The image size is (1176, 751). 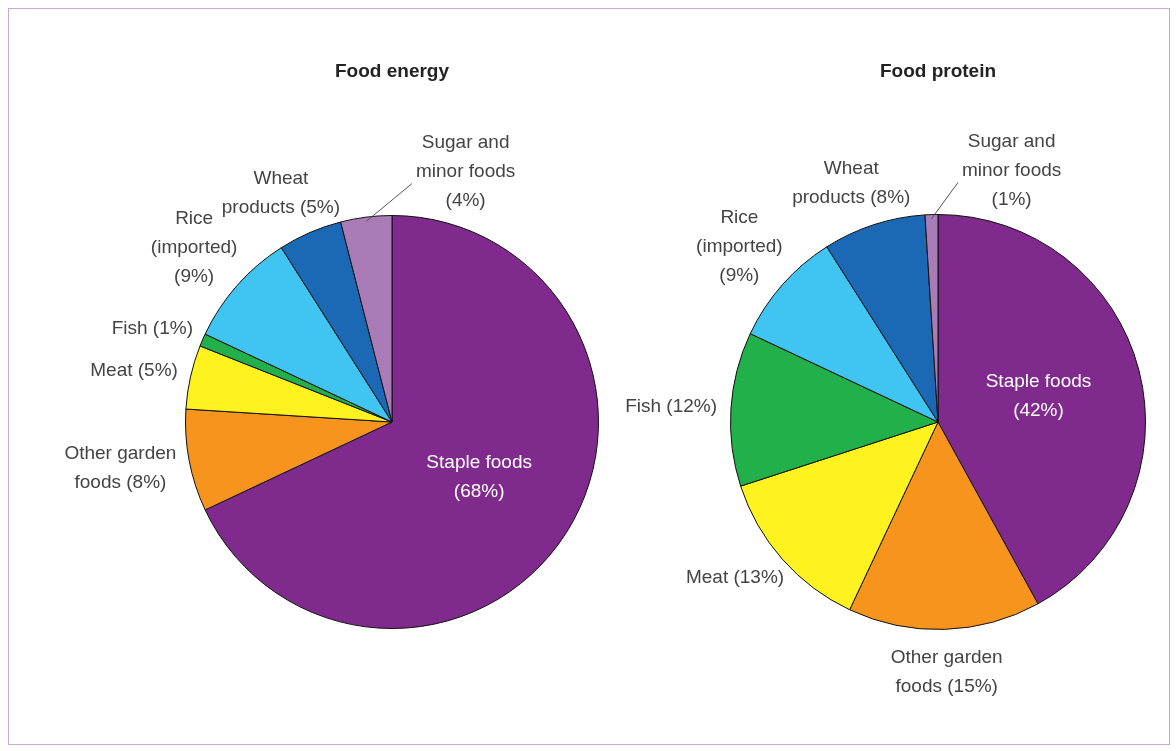 What do you see at coordinates (152, 327) in the screenshot?
I see `slice-label: Fish (1%)` at bounding box center [152, 327].